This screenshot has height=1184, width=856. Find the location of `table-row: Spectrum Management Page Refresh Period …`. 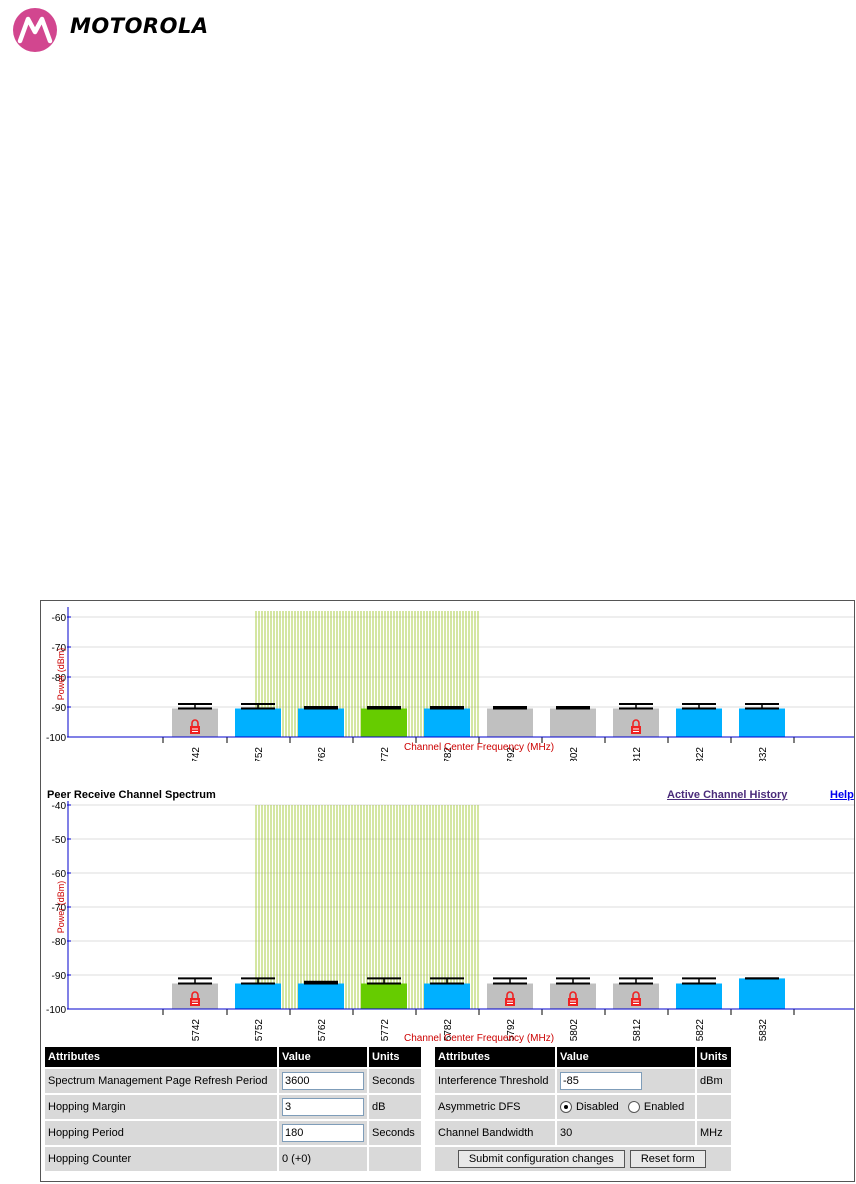

table-row: Spectrum Management Page Refresh Period … is located at coordinates (233, 1081).